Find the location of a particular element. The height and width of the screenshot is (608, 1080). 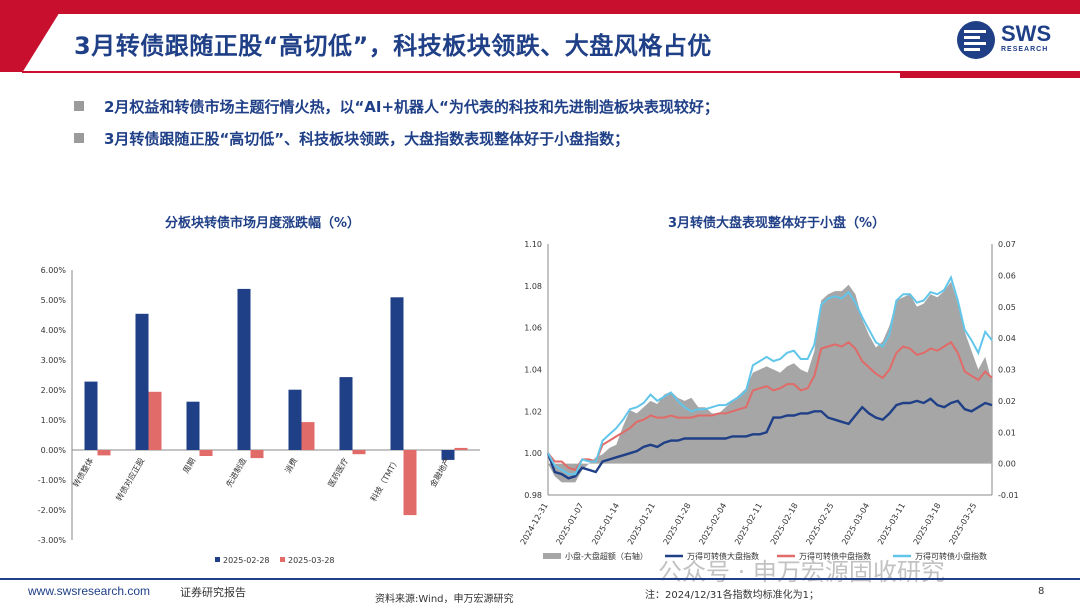

right-y-tick-label: 0.04 is located at coordinates (1007, 338).